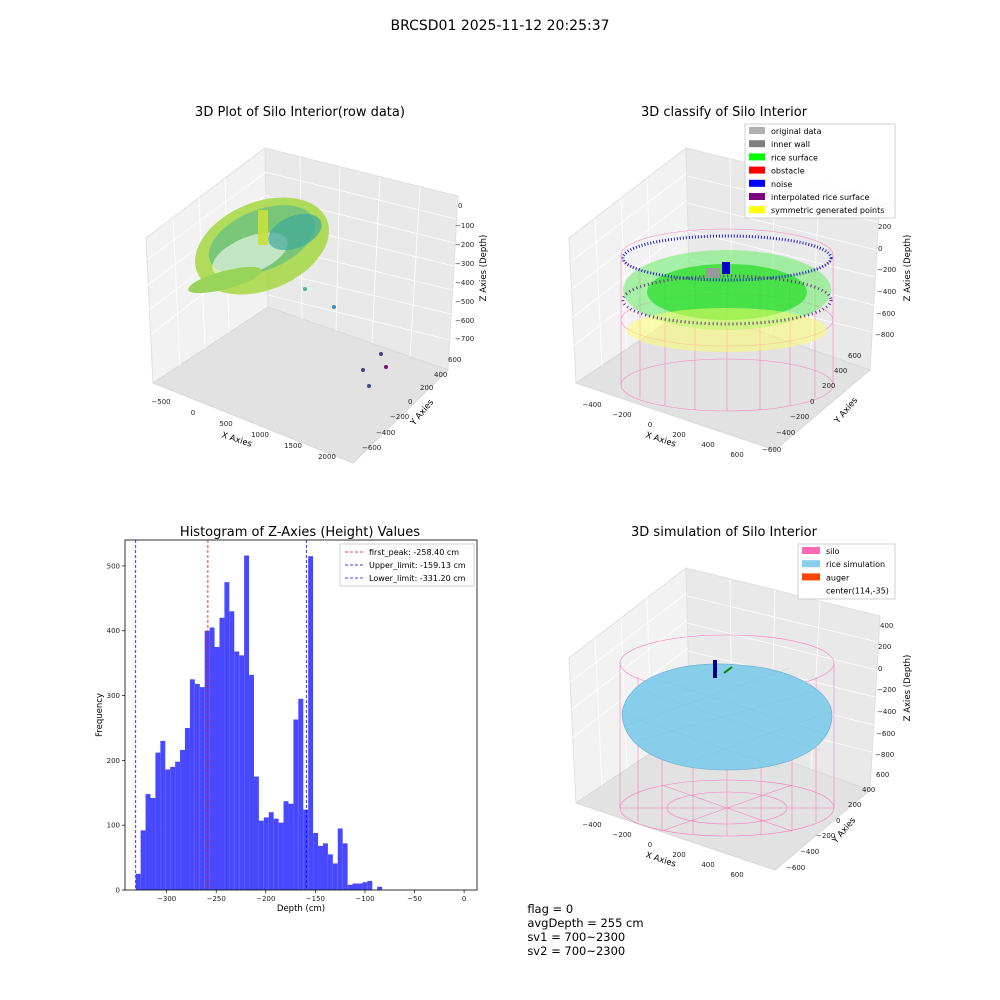 Image resolution: width=1000 pixels, height=1000 pixels. Describe the element at coordinates (715, 669) in the screenshot. I see `auger-marker` at that location.